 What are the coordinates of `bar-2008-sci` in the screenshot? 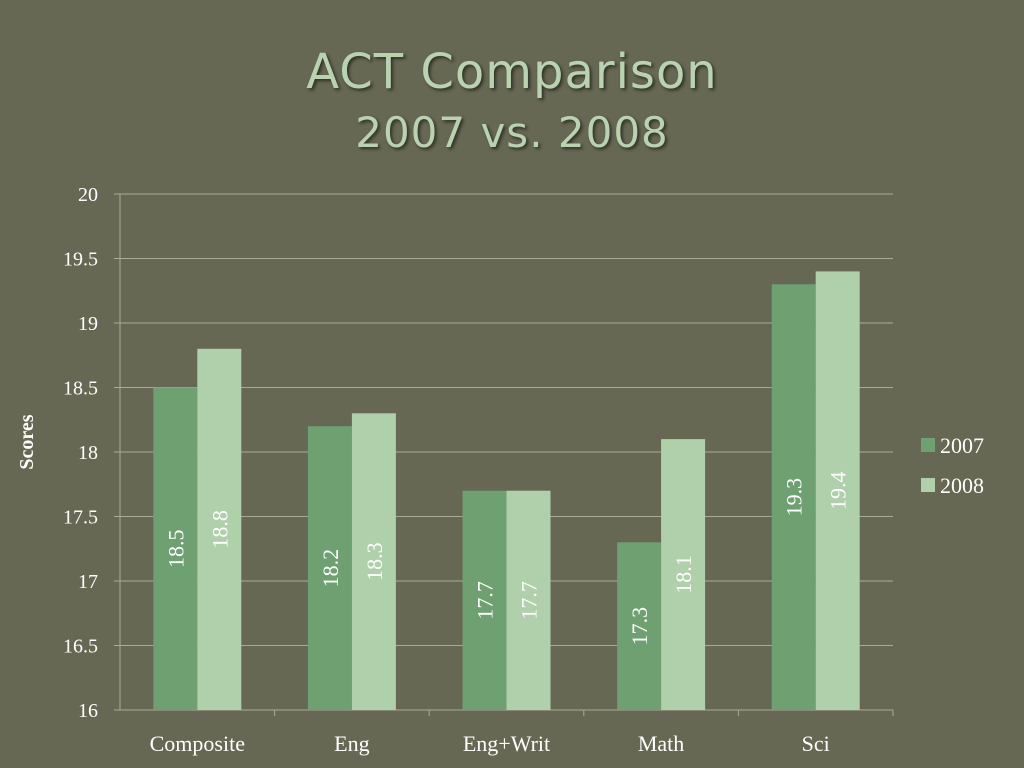 It's located at (837, 490).